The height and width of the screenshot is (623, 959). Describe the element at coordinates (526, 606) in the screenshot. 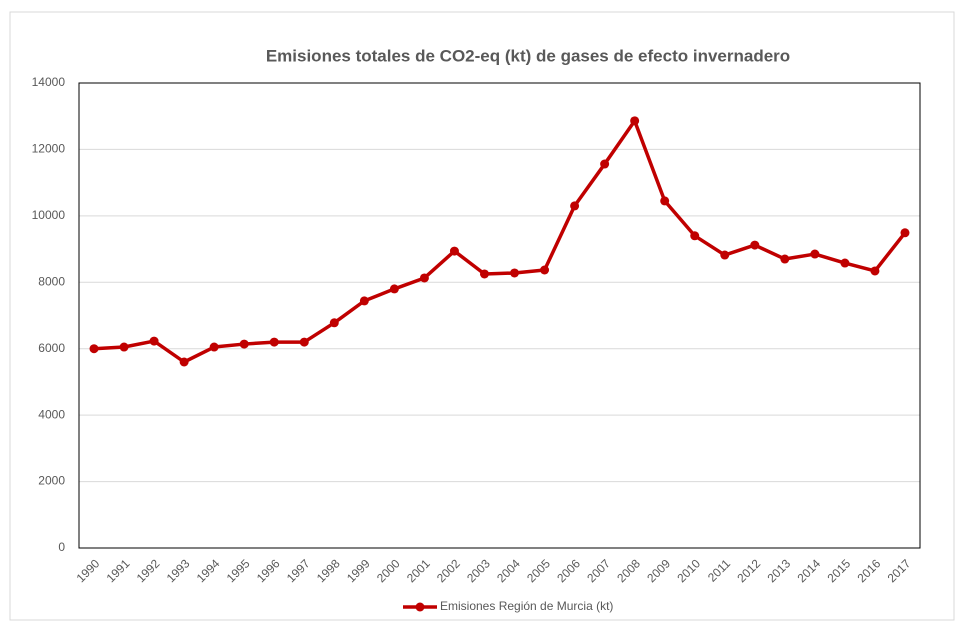

I see `legend-label: Emisiones Región de Murcia (kt)` at that location.